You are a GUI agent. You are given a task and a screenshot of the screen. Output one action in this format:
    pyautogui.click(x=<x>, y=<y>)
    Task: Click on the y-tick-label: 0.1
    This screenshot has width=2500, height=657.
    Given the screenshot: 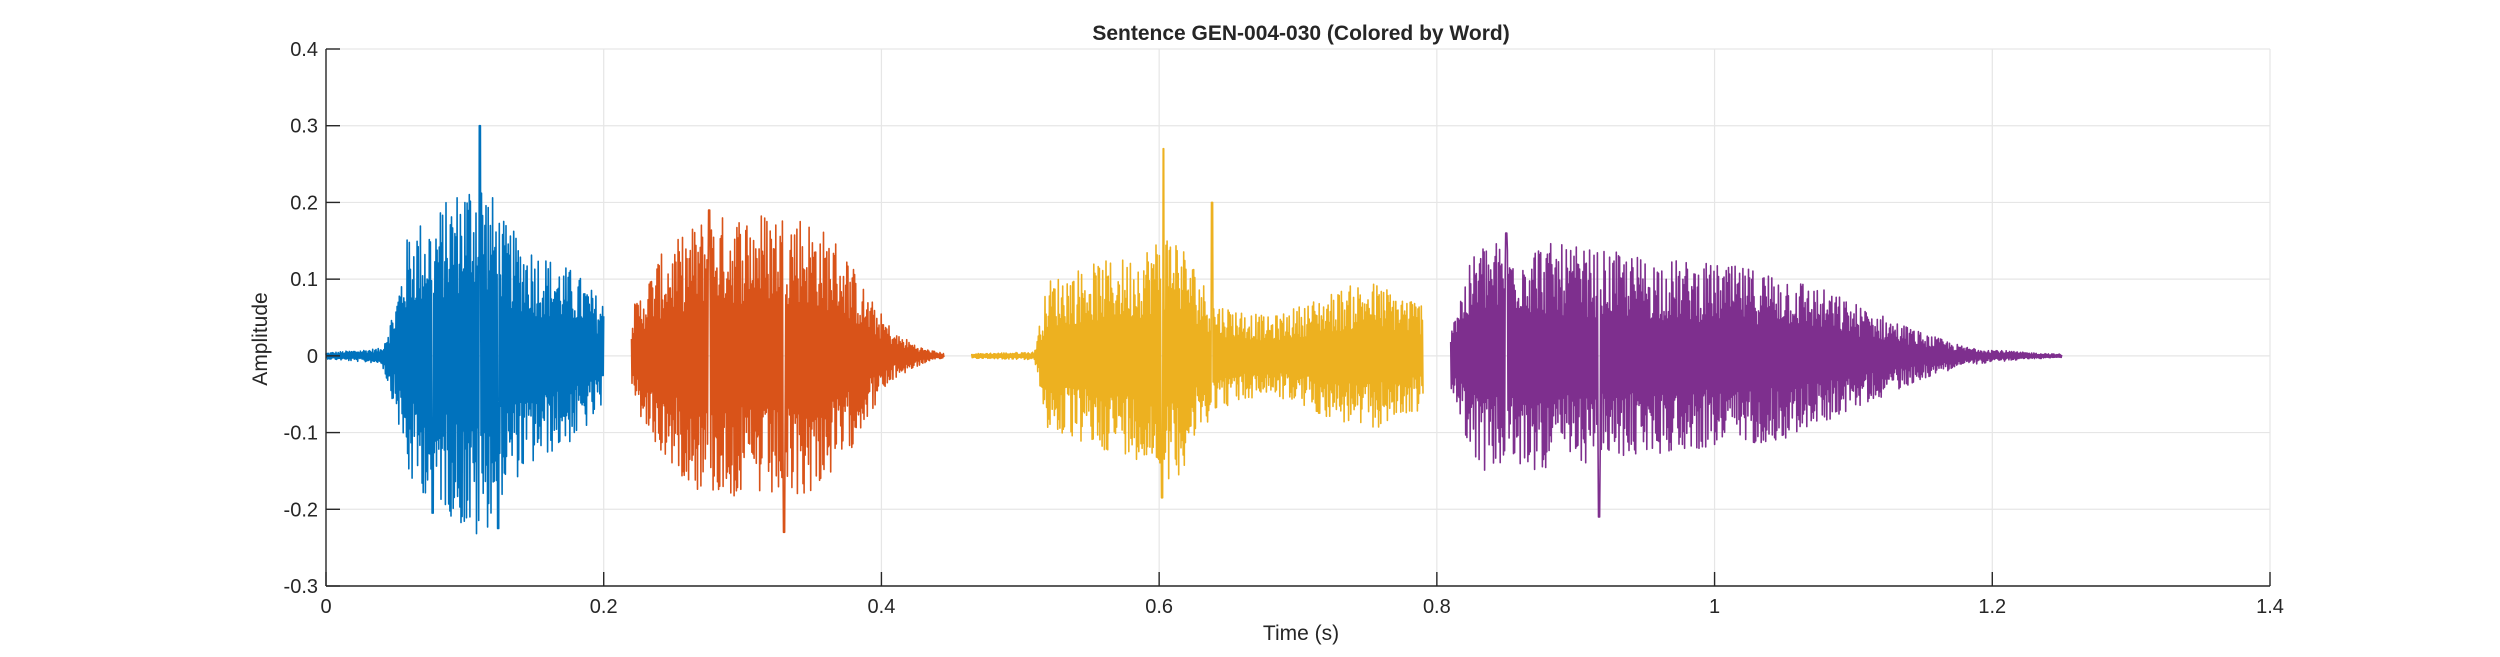 What is the action you would take?
    pyautogui.click(x=304, y=280)
    